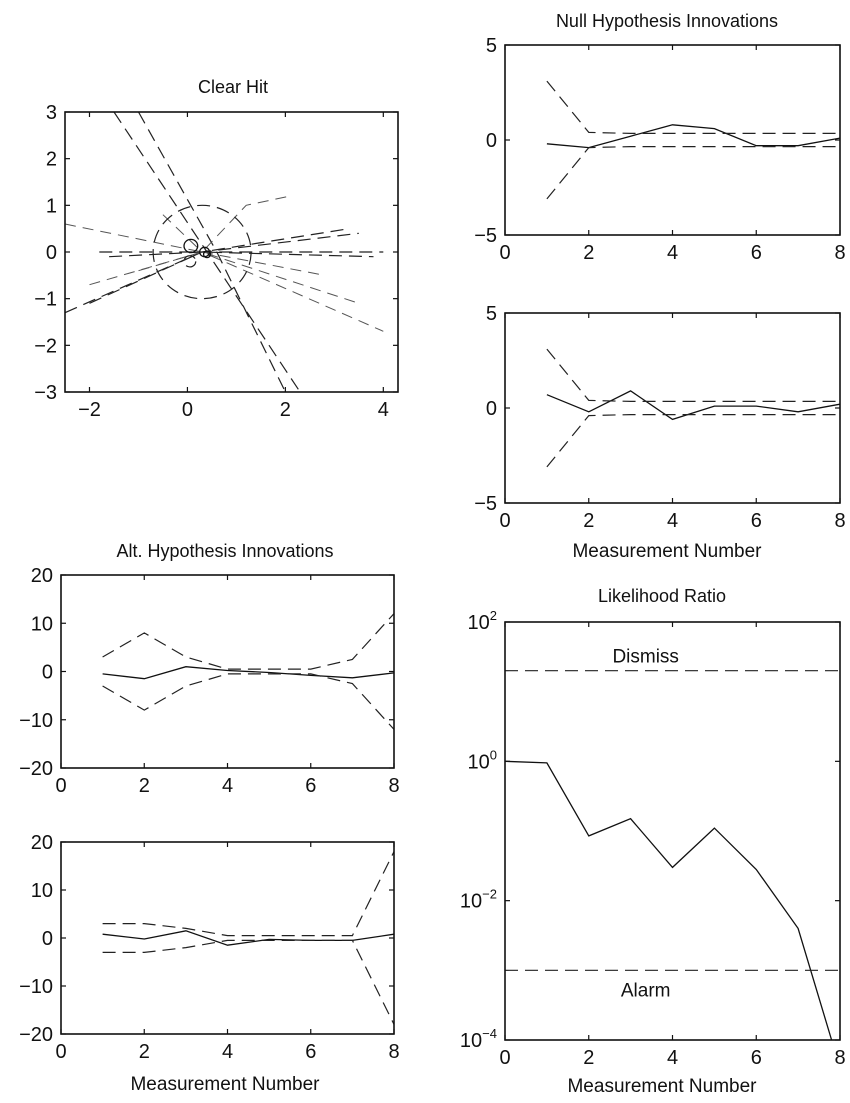 This screenshot has height=1103, width=850. I want to click on clear-hit-ytick-label: 1, so click(51, 206).